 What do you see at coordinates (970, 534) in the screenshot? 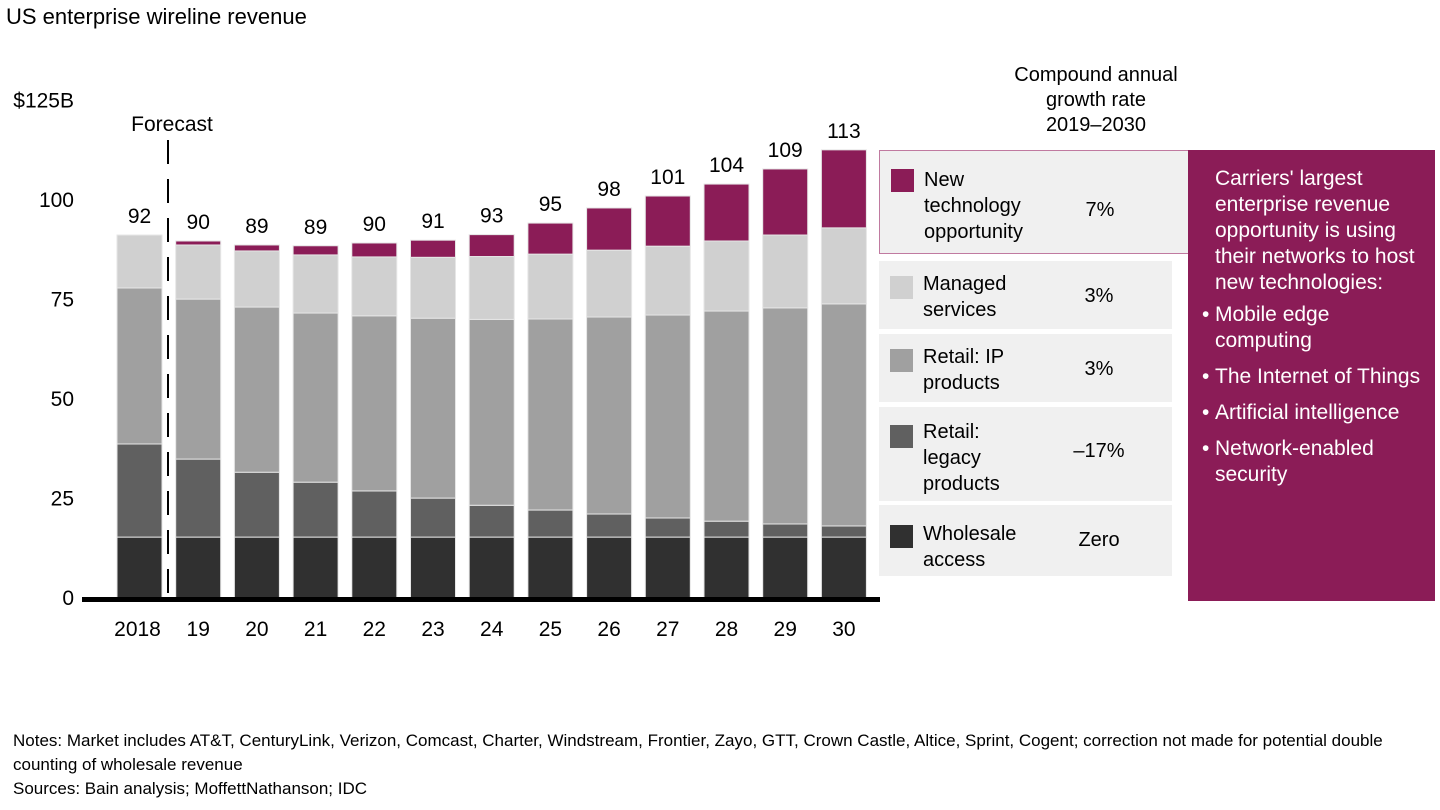
I see `legend-label-line: Wholesale` at bounding box center [970, 534].